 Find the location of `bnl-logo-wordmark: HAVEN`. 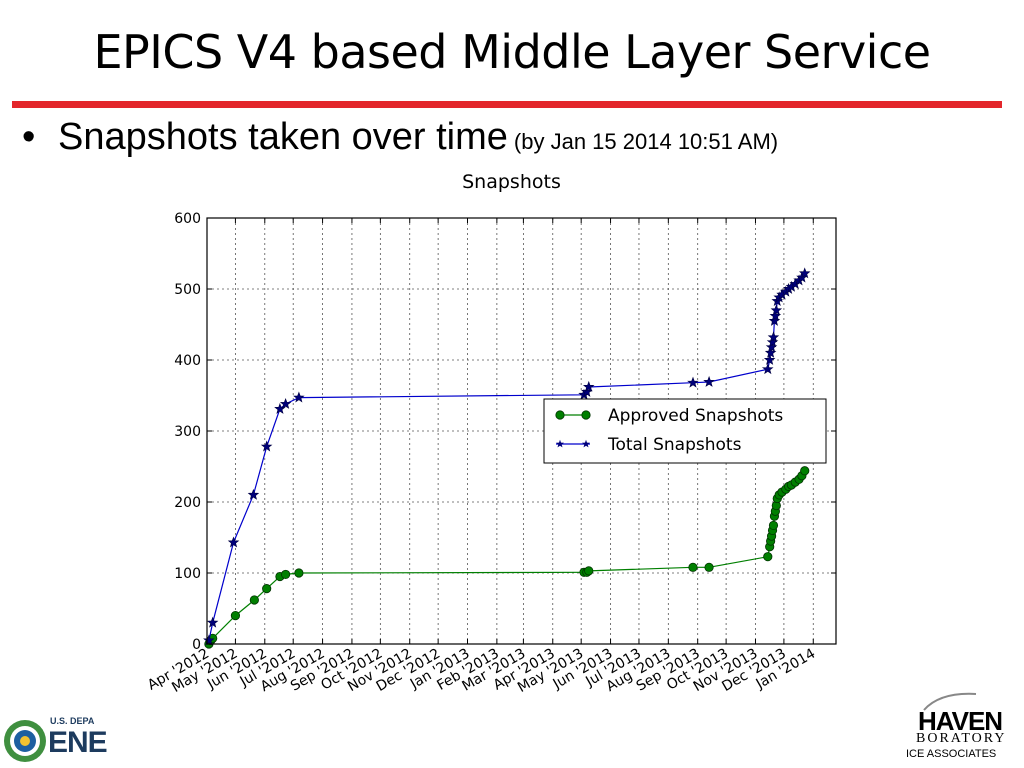

bnl-logo-wordmark: HAVEN is located at coordinates (960, 721).